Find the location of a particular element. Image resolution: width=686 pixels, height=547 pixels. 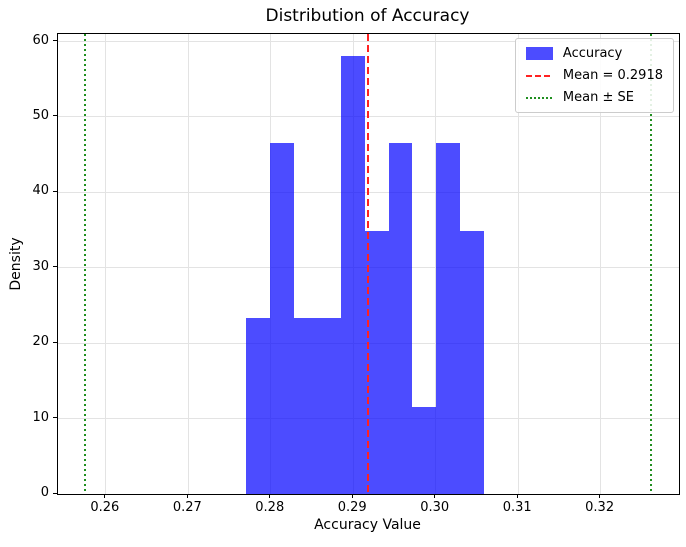

x-tick-label: 0.27 is located at coordinates (187, 507).